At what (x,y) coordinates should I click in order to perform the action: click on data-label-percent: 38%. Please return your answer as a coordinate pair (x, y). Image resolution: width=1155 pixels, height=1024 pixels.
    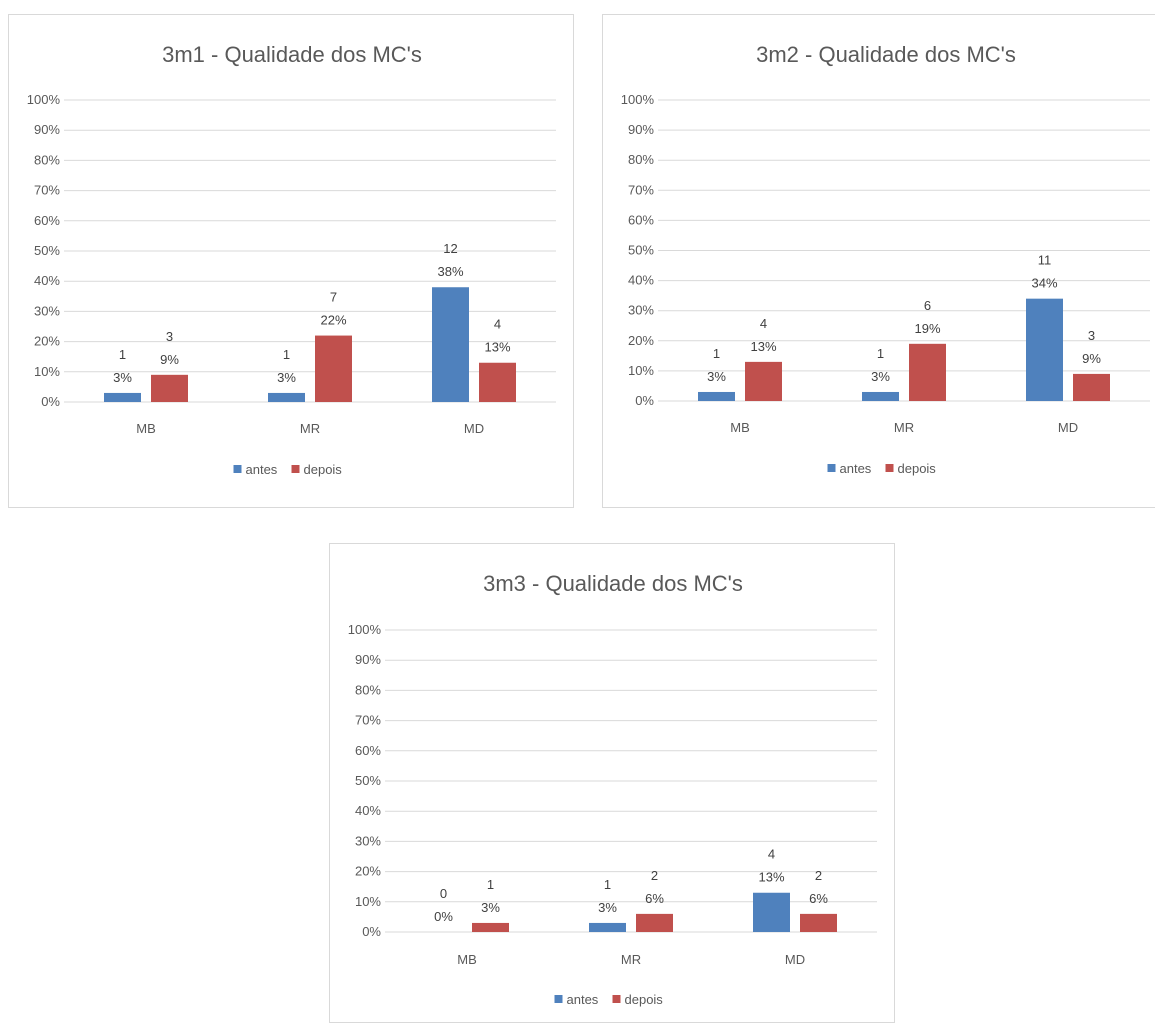
    Looking at the image, I should click on (450, 271).